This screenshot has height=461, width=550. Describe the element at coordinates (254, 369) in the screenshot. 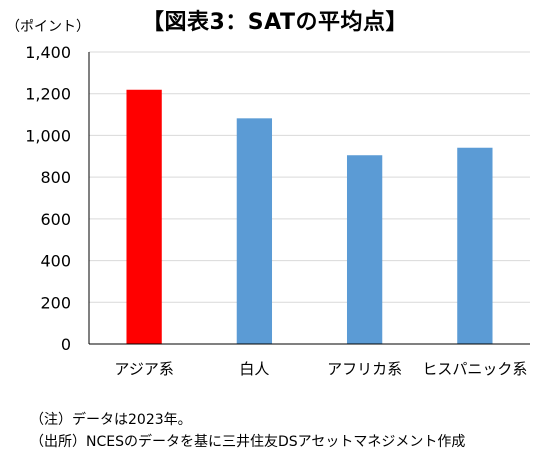

I see `x-category-label: 白人` at that location.